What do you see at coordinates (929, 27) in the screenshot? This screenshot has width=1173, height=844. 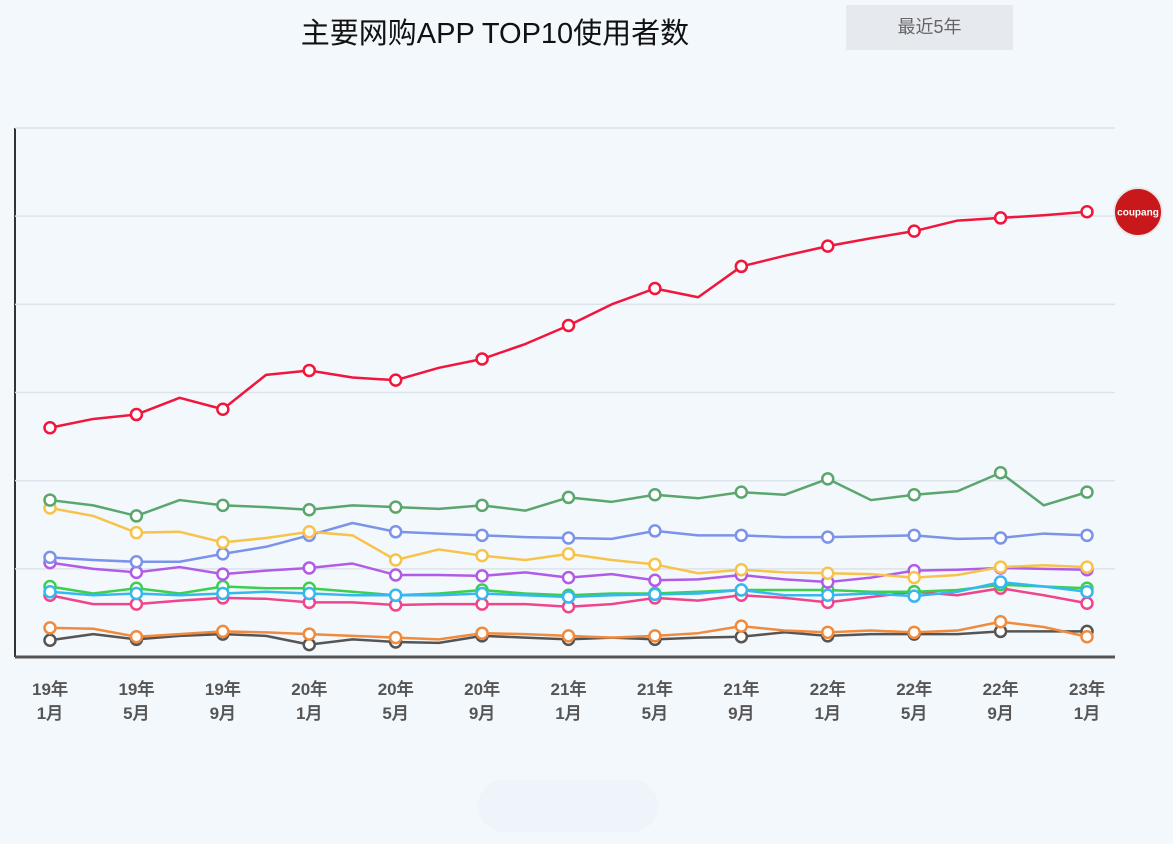 I see `period-button: 最近5年` at bounding box center [929, 27].